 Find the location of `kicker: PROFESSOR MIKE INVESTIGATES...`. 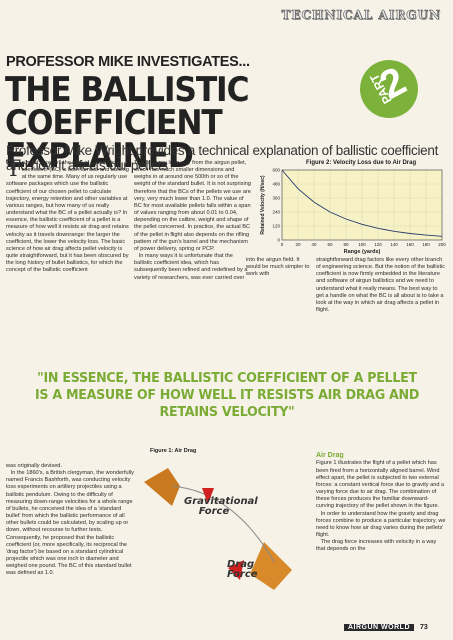

kicker: PROFESSOR MIKE INVESTIGATES... is located at coordinates (128, 62).